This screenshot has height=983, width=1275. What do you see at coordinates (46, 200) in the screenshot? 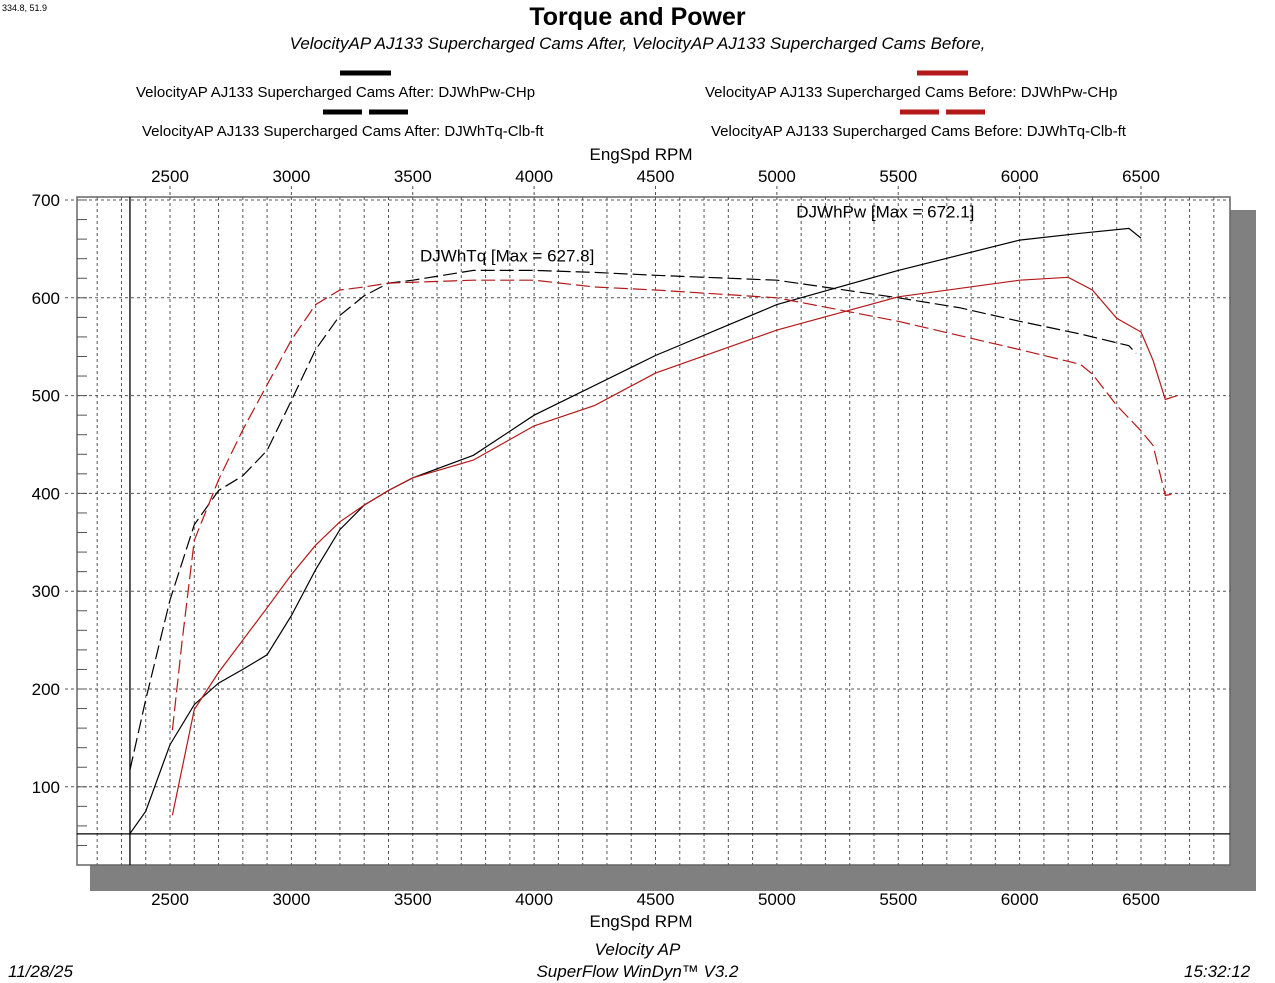
I see `y-tick-label: 700` at bounding box center [46, 200].